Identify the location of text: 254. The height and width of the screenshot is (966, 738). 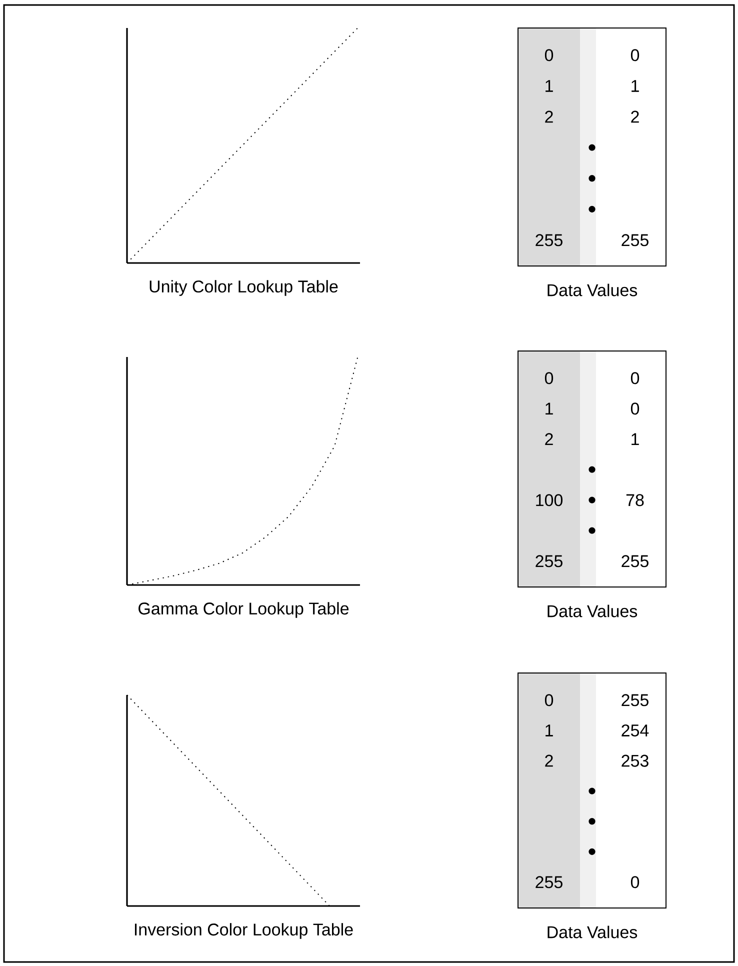
(635, 730).